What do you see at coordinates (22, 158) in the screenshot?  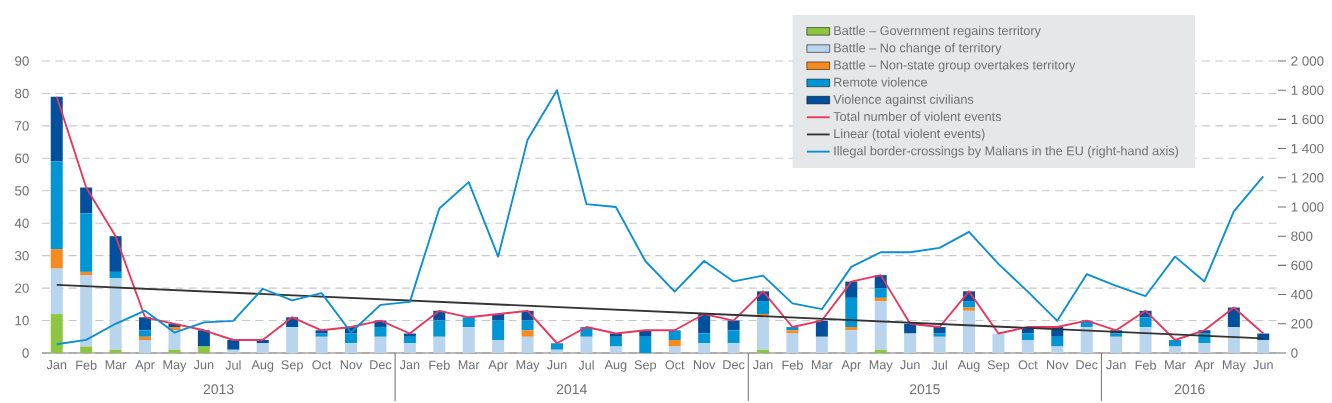 I see `y-tick-label: 60` at bounding box center [22, 158].